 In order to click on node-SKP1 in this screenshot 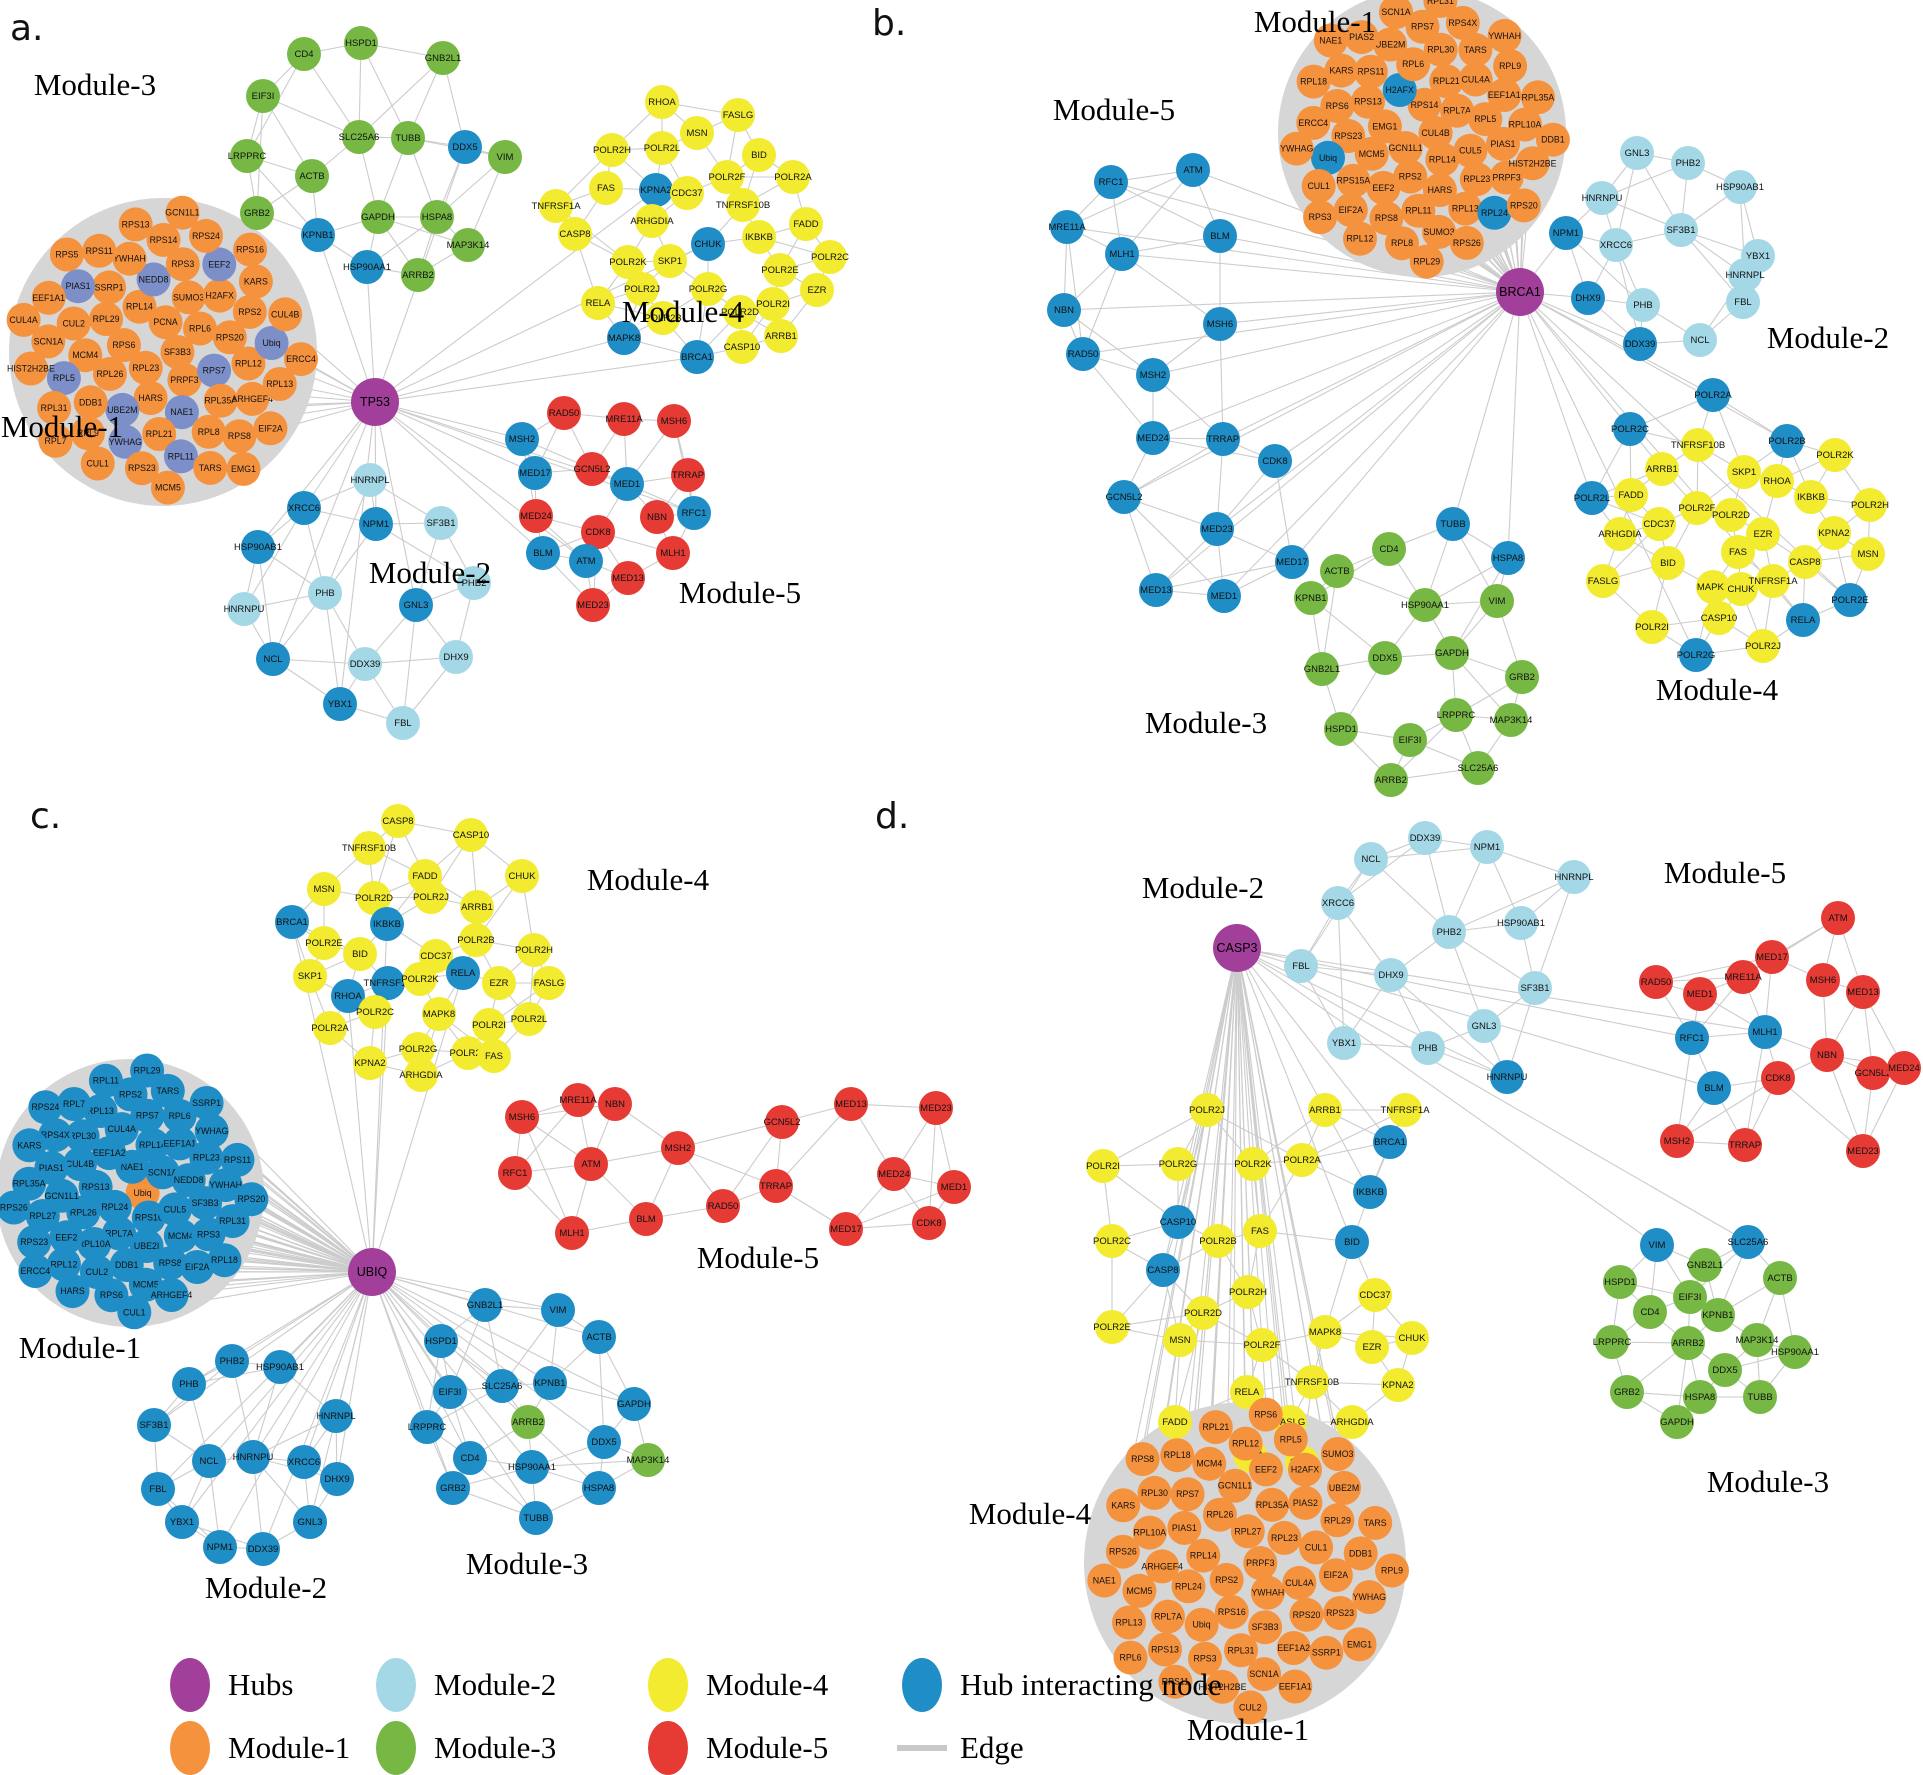, I will do `click(670, 261)`.